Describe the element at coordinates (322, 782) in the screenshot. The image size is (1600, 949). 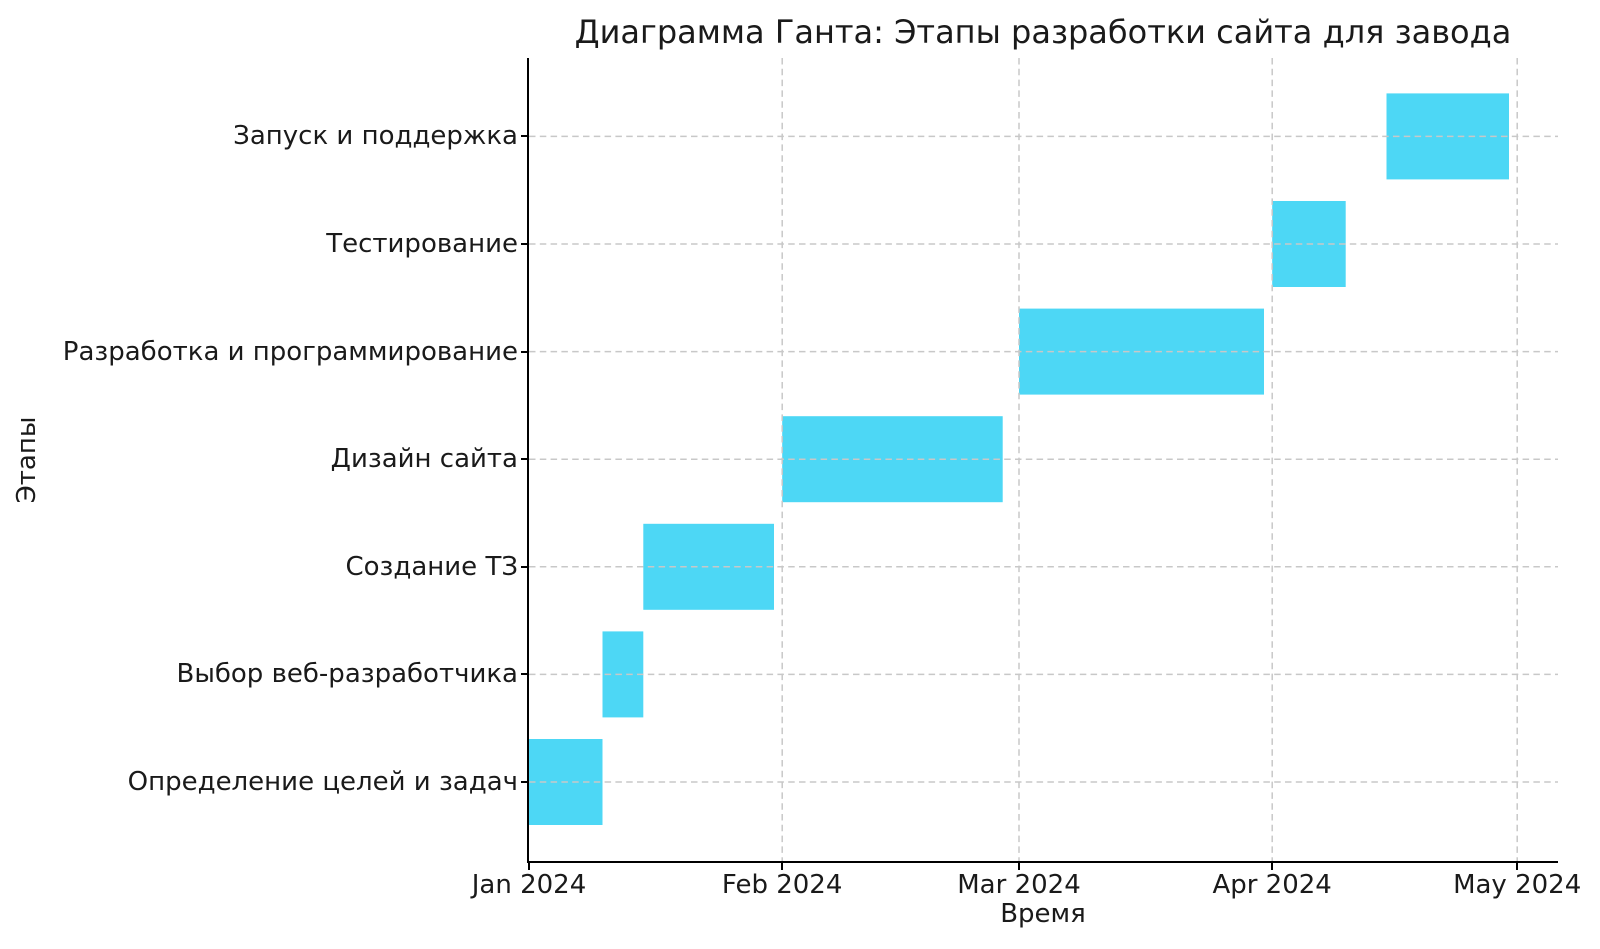
I see `y-tick-label: Определение целей и задач` at that location.